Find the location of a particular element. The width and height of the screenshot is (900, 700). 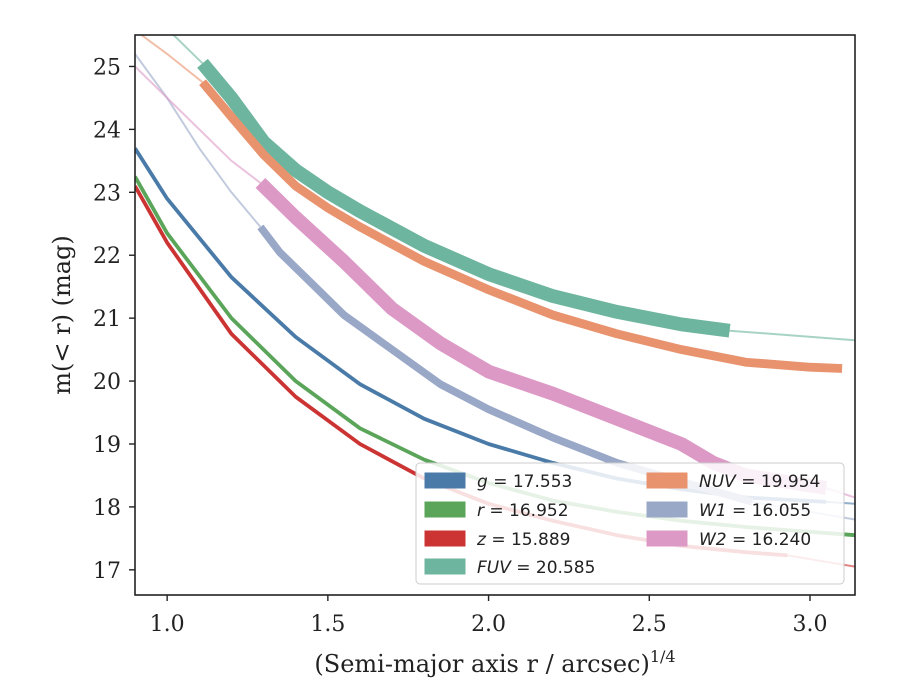

legend-label: FUV = 20.585 is located at coordinates (536, 568).